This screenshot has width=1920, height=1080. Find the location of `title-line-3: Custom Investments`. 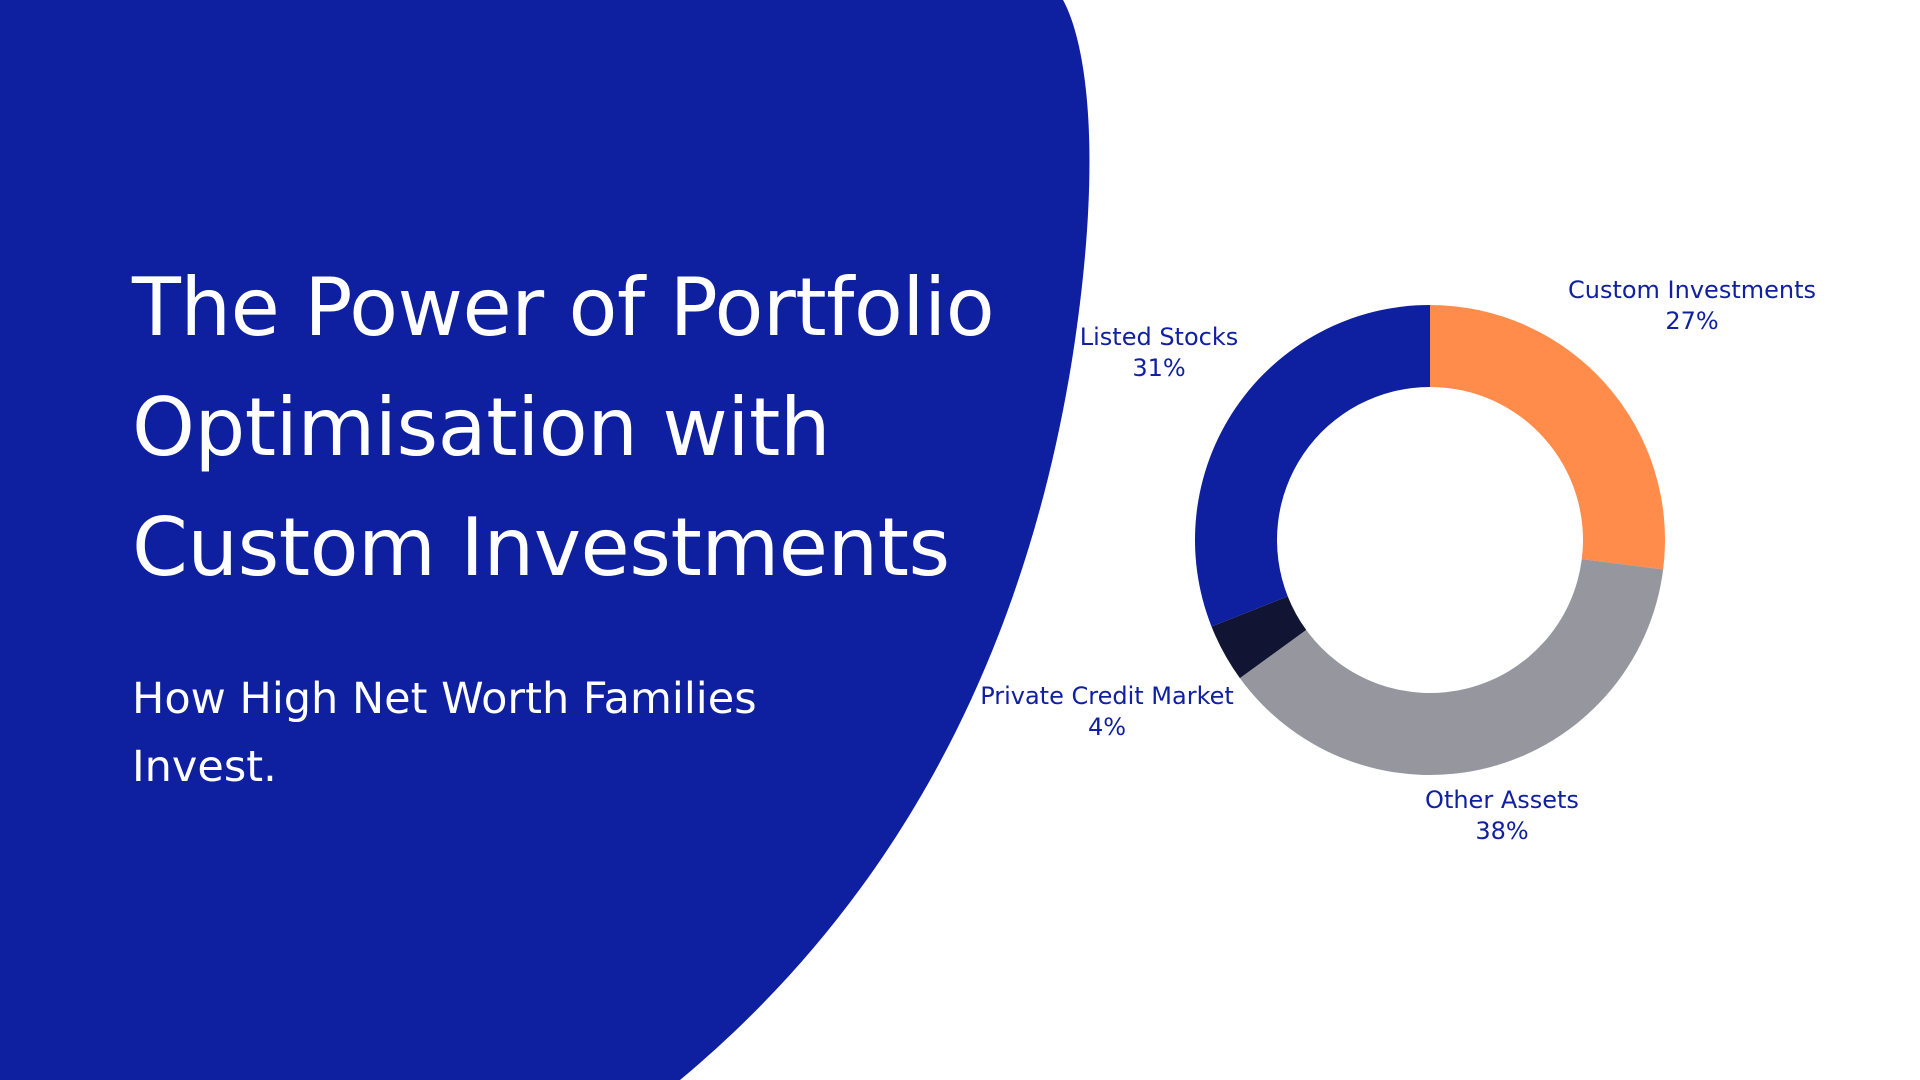

title-line-3: Custom Investments is located at coordinates (541, 547).